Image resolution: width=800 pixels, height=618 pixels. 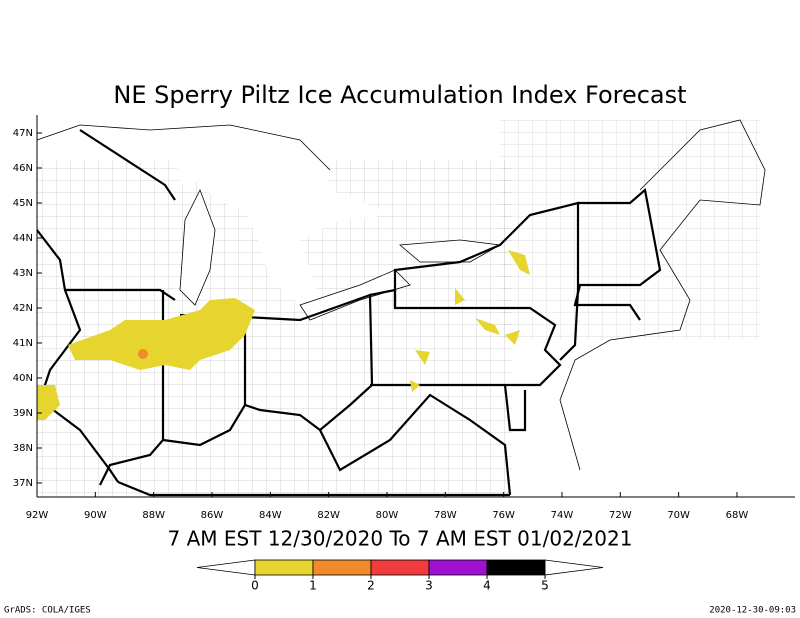 I want to click on lat-label: 47N, so click(x=23, y=133).